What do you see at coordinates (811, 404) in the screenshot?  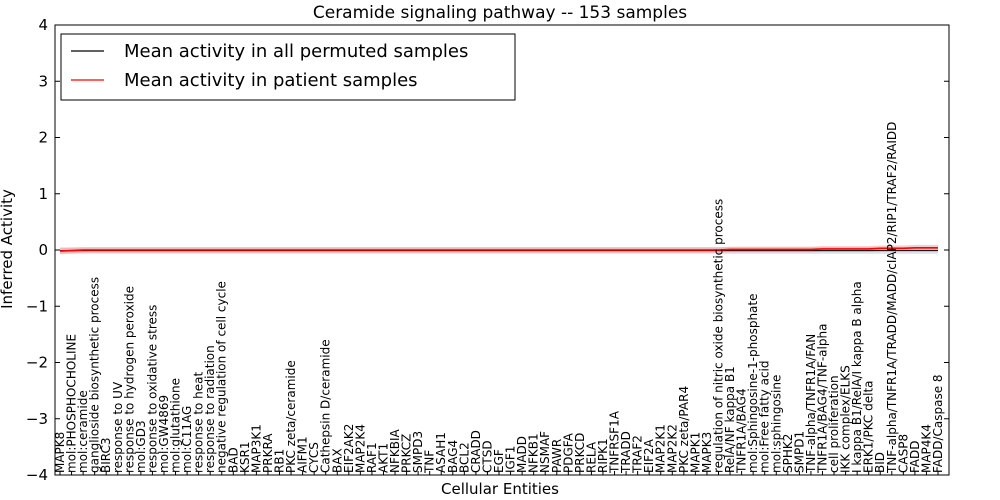 I see `x-tick-label: TNF-alpha/TNFR1A/FAN` at bounding box center [811, 404].